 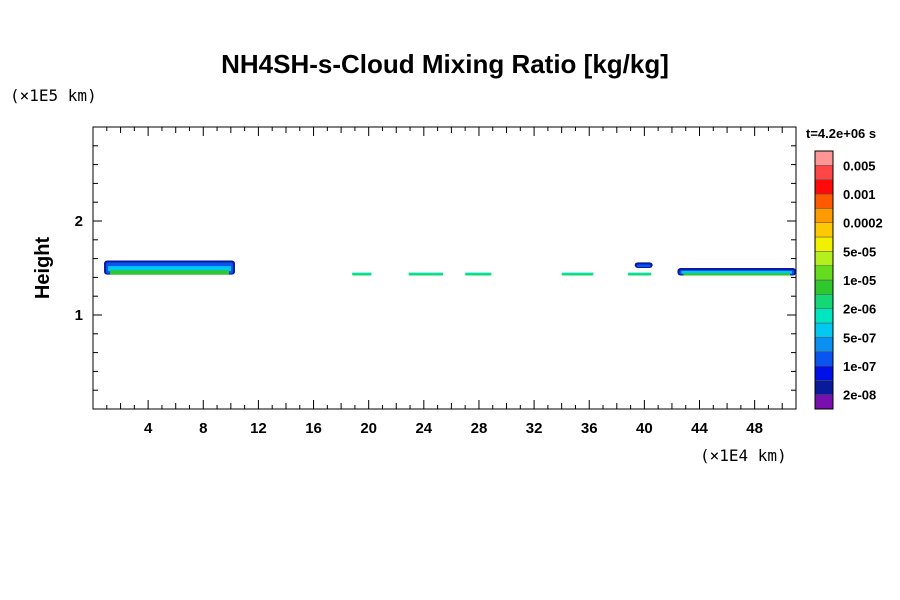 I want to click on colorbar-label: 0.005, so click(x=859, y=165).